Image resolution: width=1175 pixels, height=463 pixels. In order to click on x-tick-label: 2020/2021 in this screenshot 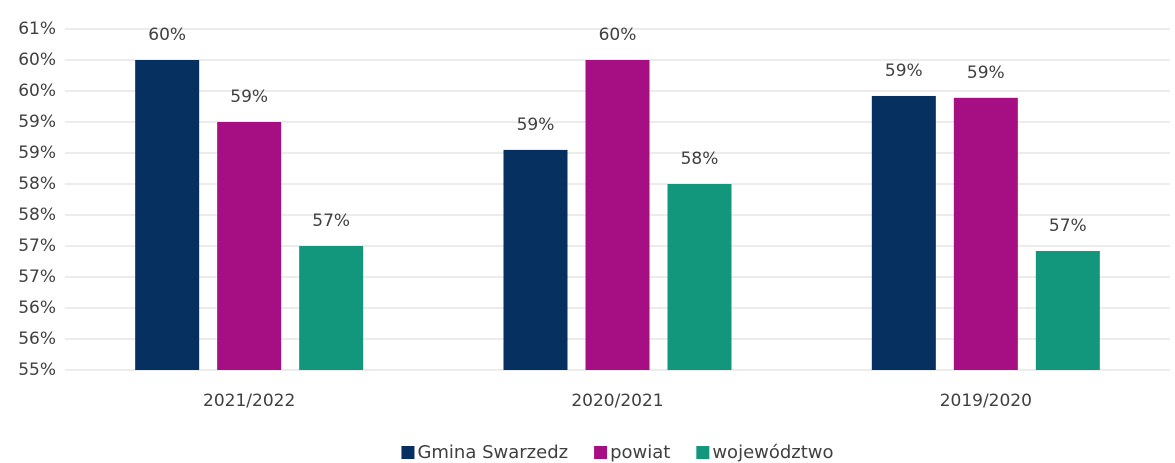, I will do `click(617, 401)`.